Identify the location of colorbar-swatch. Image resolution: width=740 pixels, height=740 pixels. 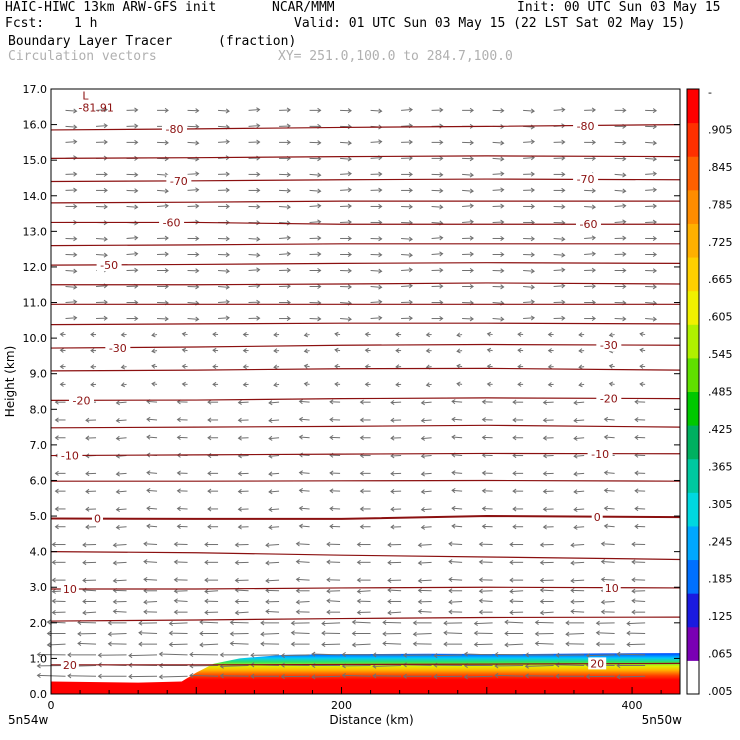
(693, 677).